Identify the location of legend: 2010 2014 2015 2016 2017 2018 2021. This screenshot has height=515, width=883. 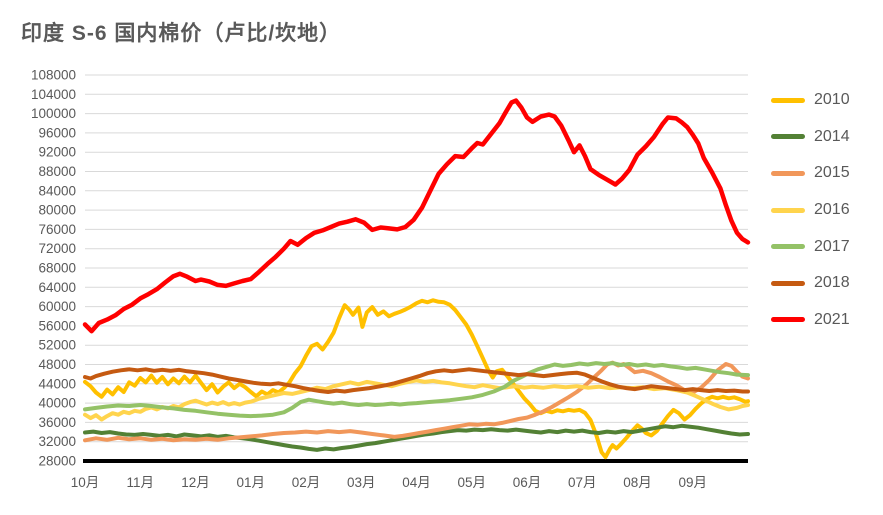
(810, 210).